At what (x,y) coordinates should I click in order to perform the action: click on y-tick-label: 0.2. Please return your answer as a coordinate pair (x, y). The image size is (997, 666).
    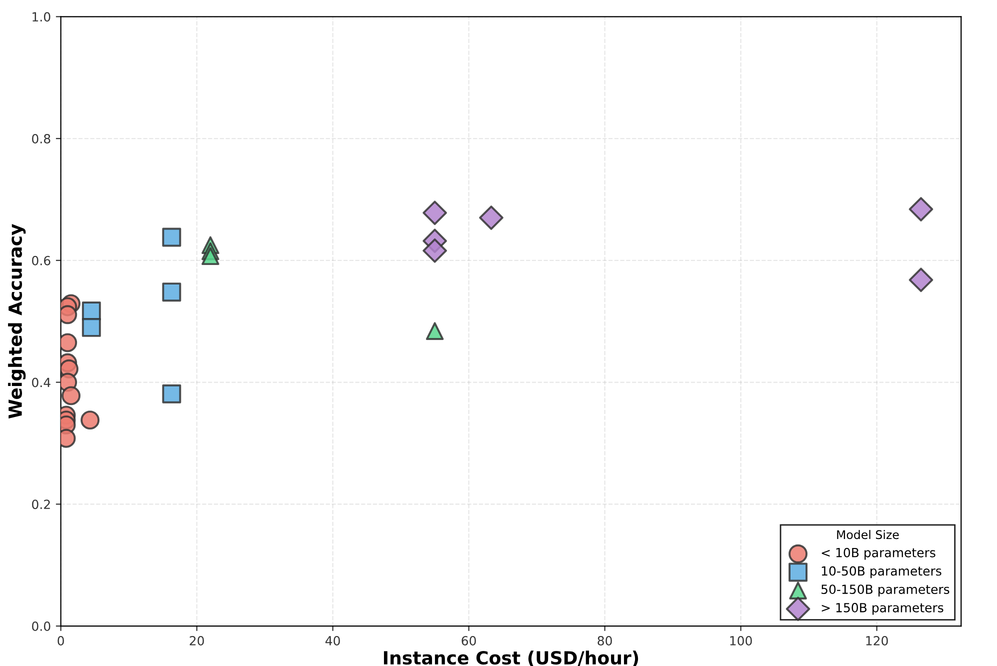
    Looking at the image, I should click on (41, 505).